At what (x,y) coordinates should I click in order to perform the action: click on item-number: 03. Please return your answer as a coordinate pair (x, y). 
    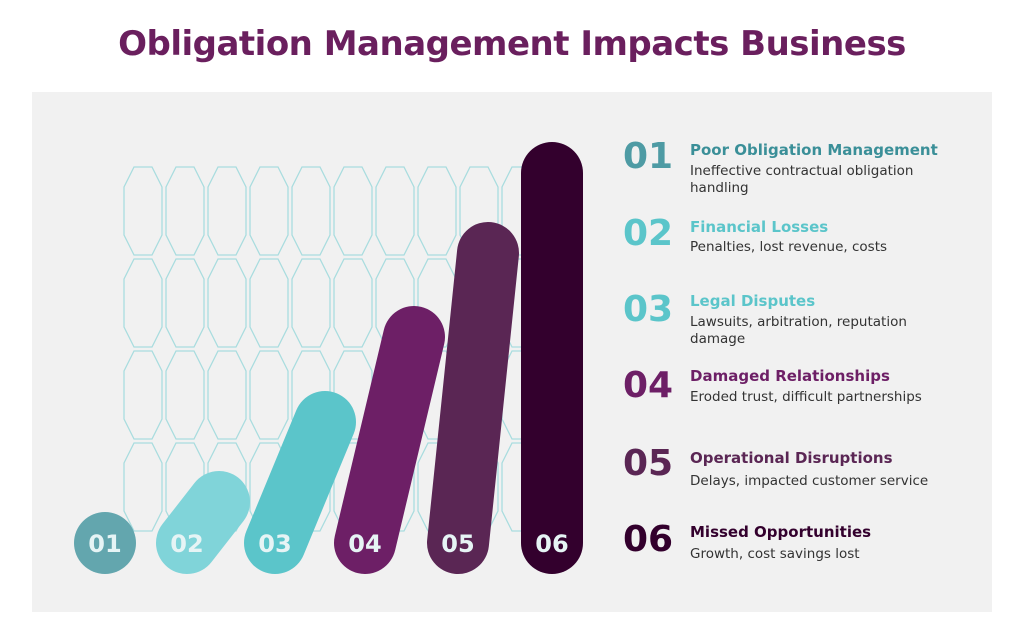
    Looking at the image, I should click on (648, 309).